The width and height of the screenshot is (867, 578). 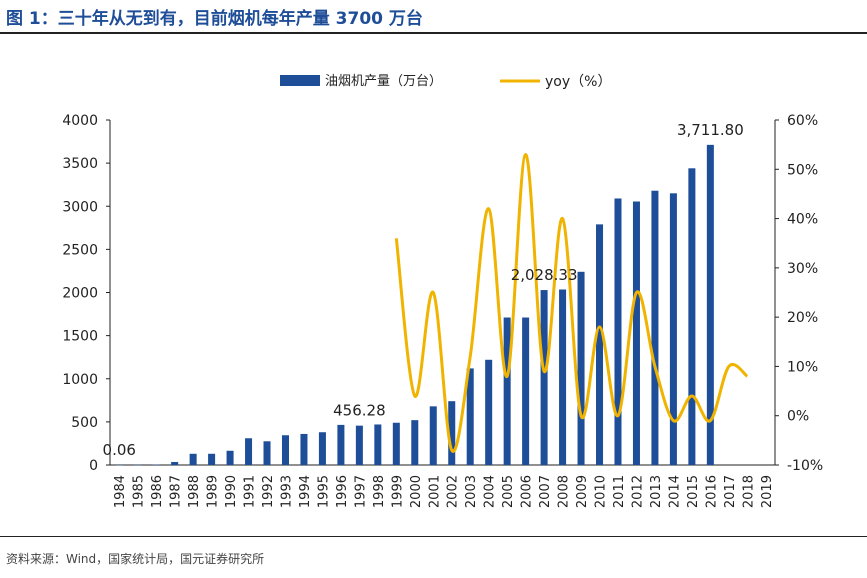 What do you see at coordinates (359, 411) in the screenshot?
I see `data-label: 456.28` at bounding box center [359, 411].